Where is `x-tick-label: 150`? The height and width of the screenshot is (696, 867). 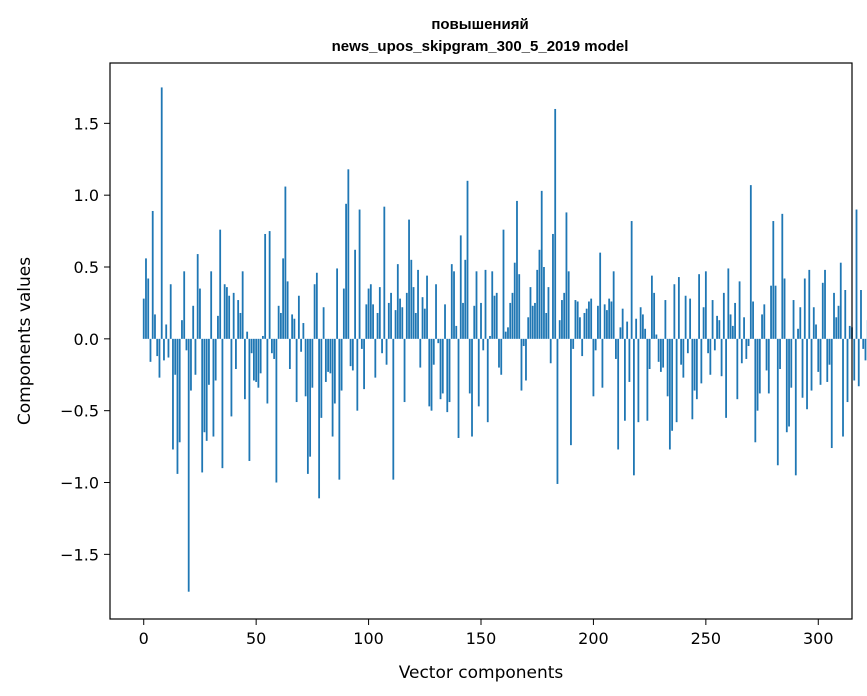 x-tick-label: 150 is located at coordinates (481, 638).